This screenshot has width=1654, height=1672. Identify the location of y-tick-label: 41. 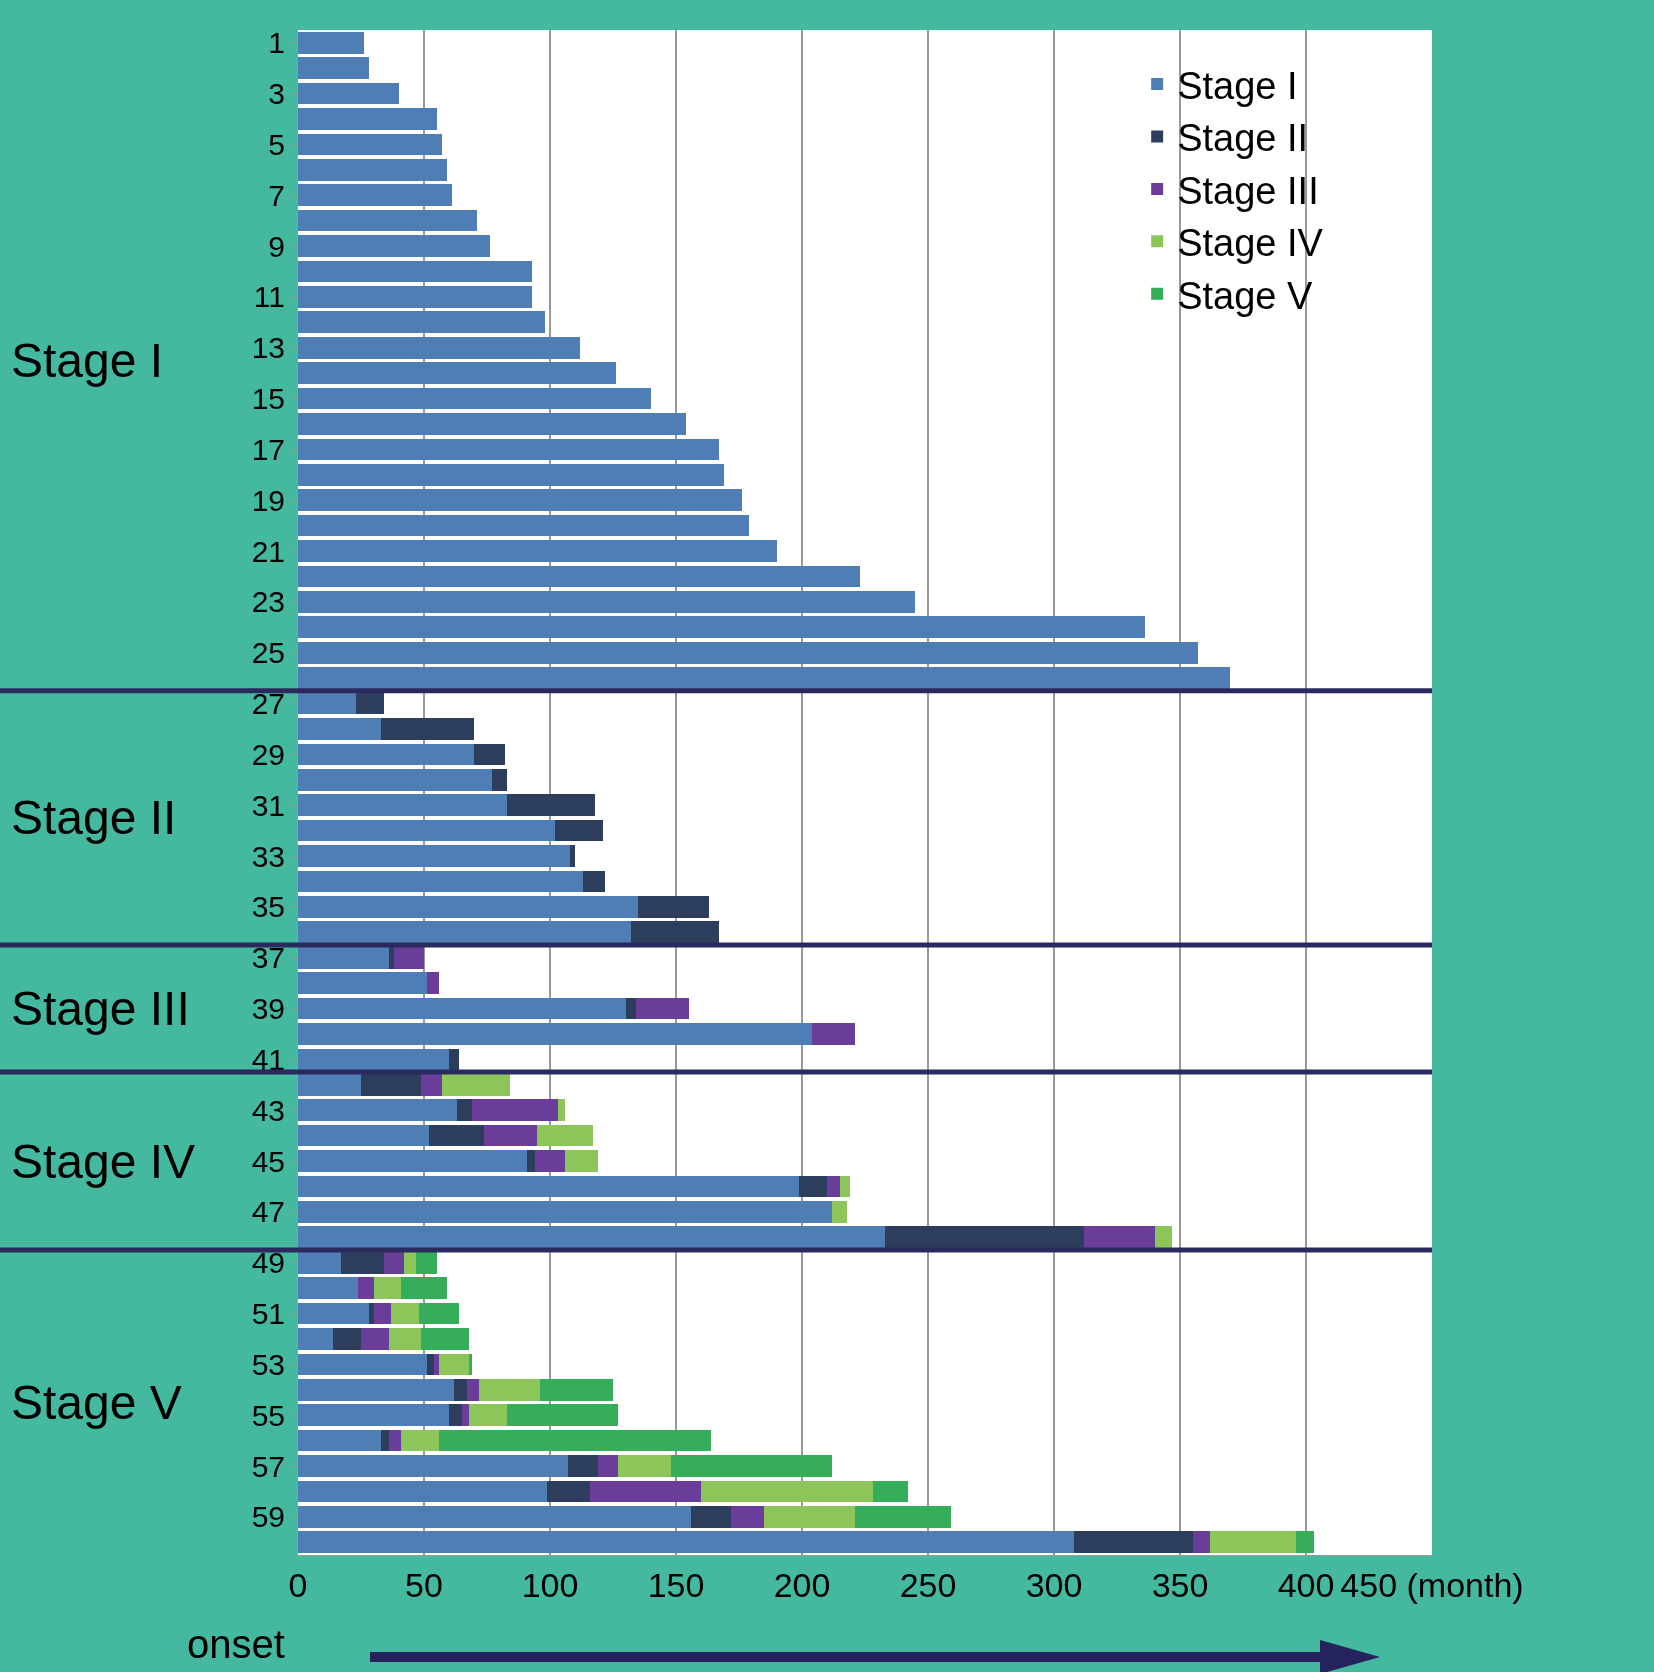
(268, 1059).